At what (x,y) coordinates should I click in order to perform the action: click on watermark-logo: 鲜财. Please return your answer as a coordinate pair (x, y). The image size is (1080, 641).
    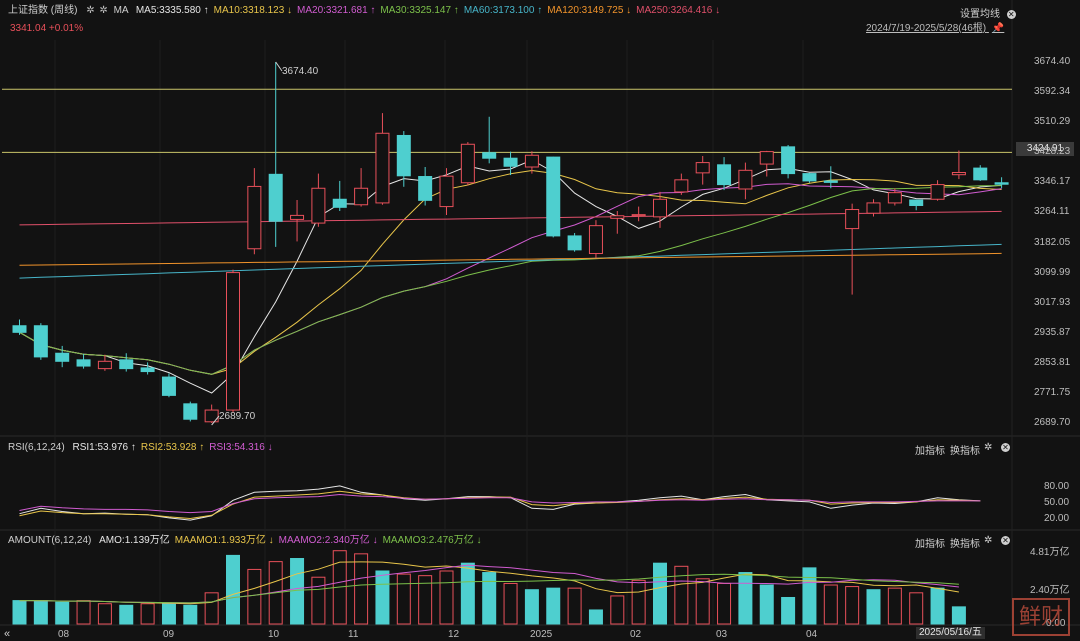
    Looking at the image, I should click on (1041, 617).